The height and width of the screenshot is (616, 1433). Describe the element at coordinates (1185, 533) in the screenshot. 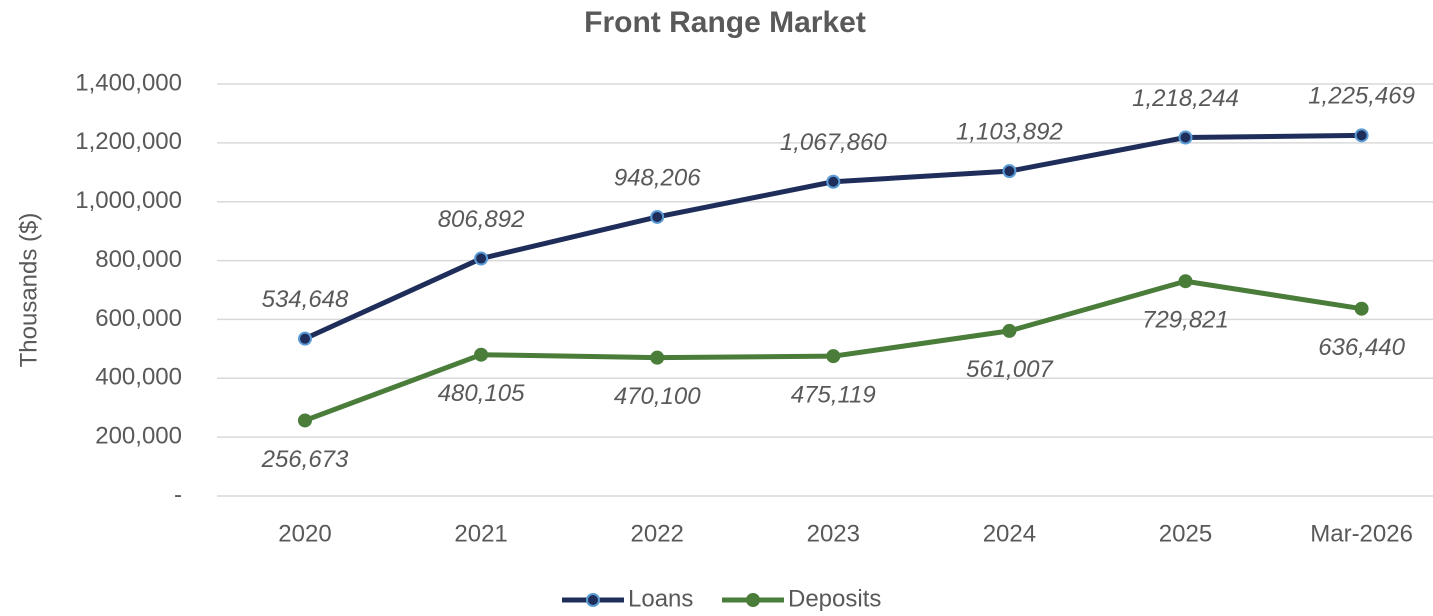

I see `x-tick-label: 2025` at that location.